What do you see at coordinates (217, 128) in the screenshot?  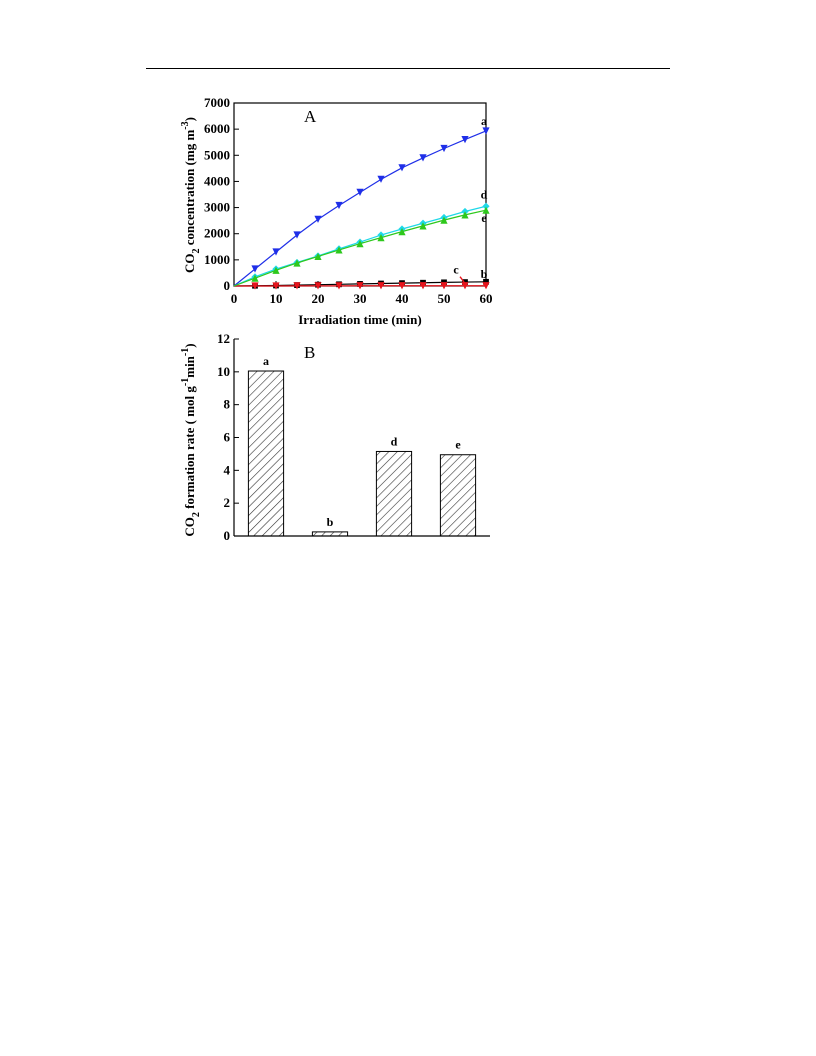 I see `y-tick-label-a: 6000` at bounding box center [217, 128].